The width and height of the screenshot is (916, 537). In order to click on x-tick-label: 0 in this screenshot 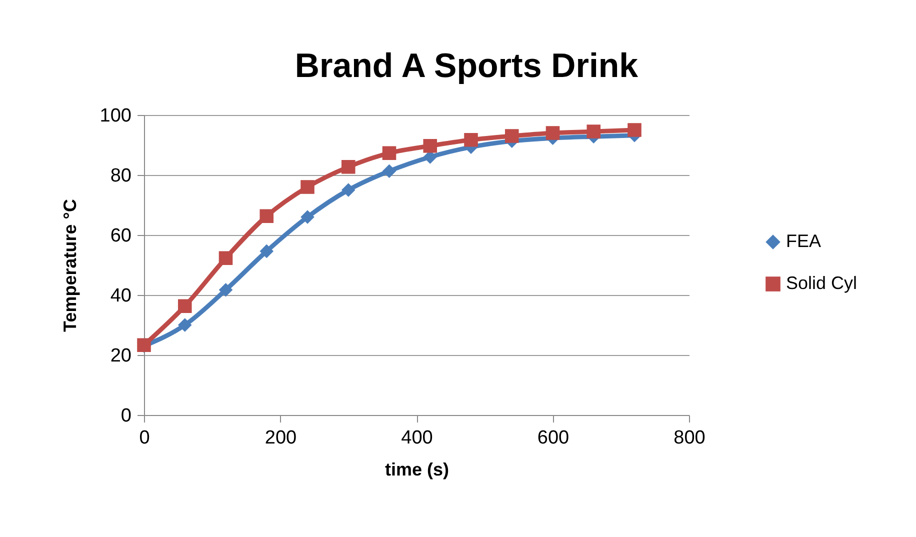, I will do `click(144, 438)`.